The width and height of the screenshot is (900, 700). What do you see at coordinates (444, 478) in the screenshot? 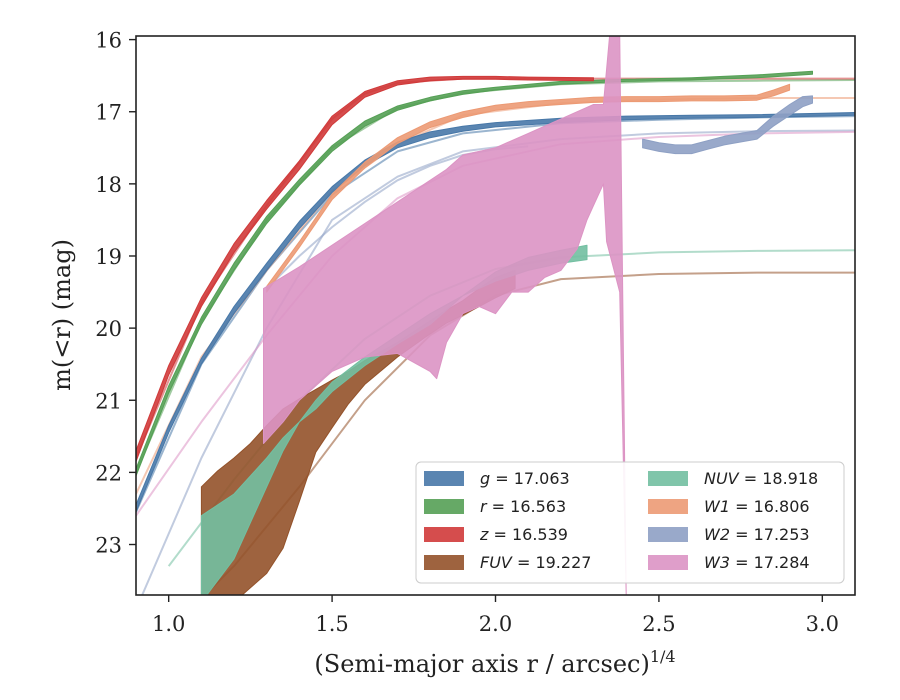
I see `legend-swatch-g` at bounding box center [444, 478].